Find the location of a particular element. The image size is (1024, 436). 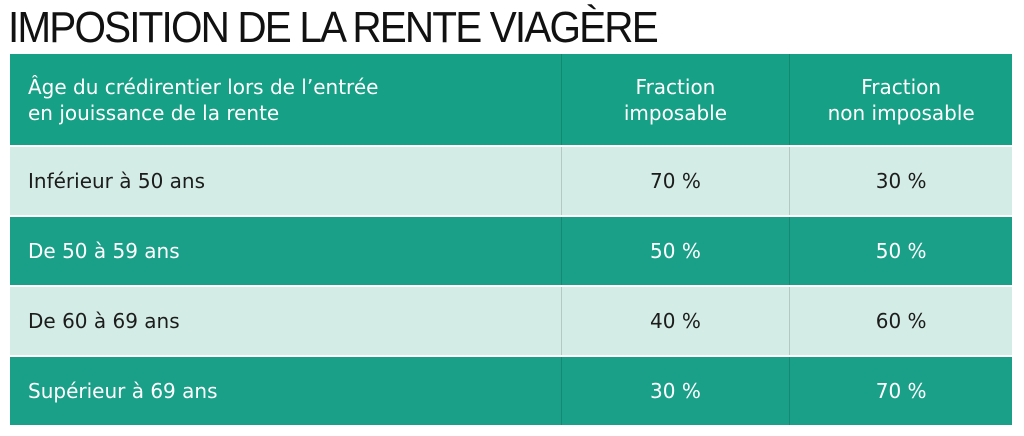

header-text: en jouissance de la rente is located at coordinates (154, 112).